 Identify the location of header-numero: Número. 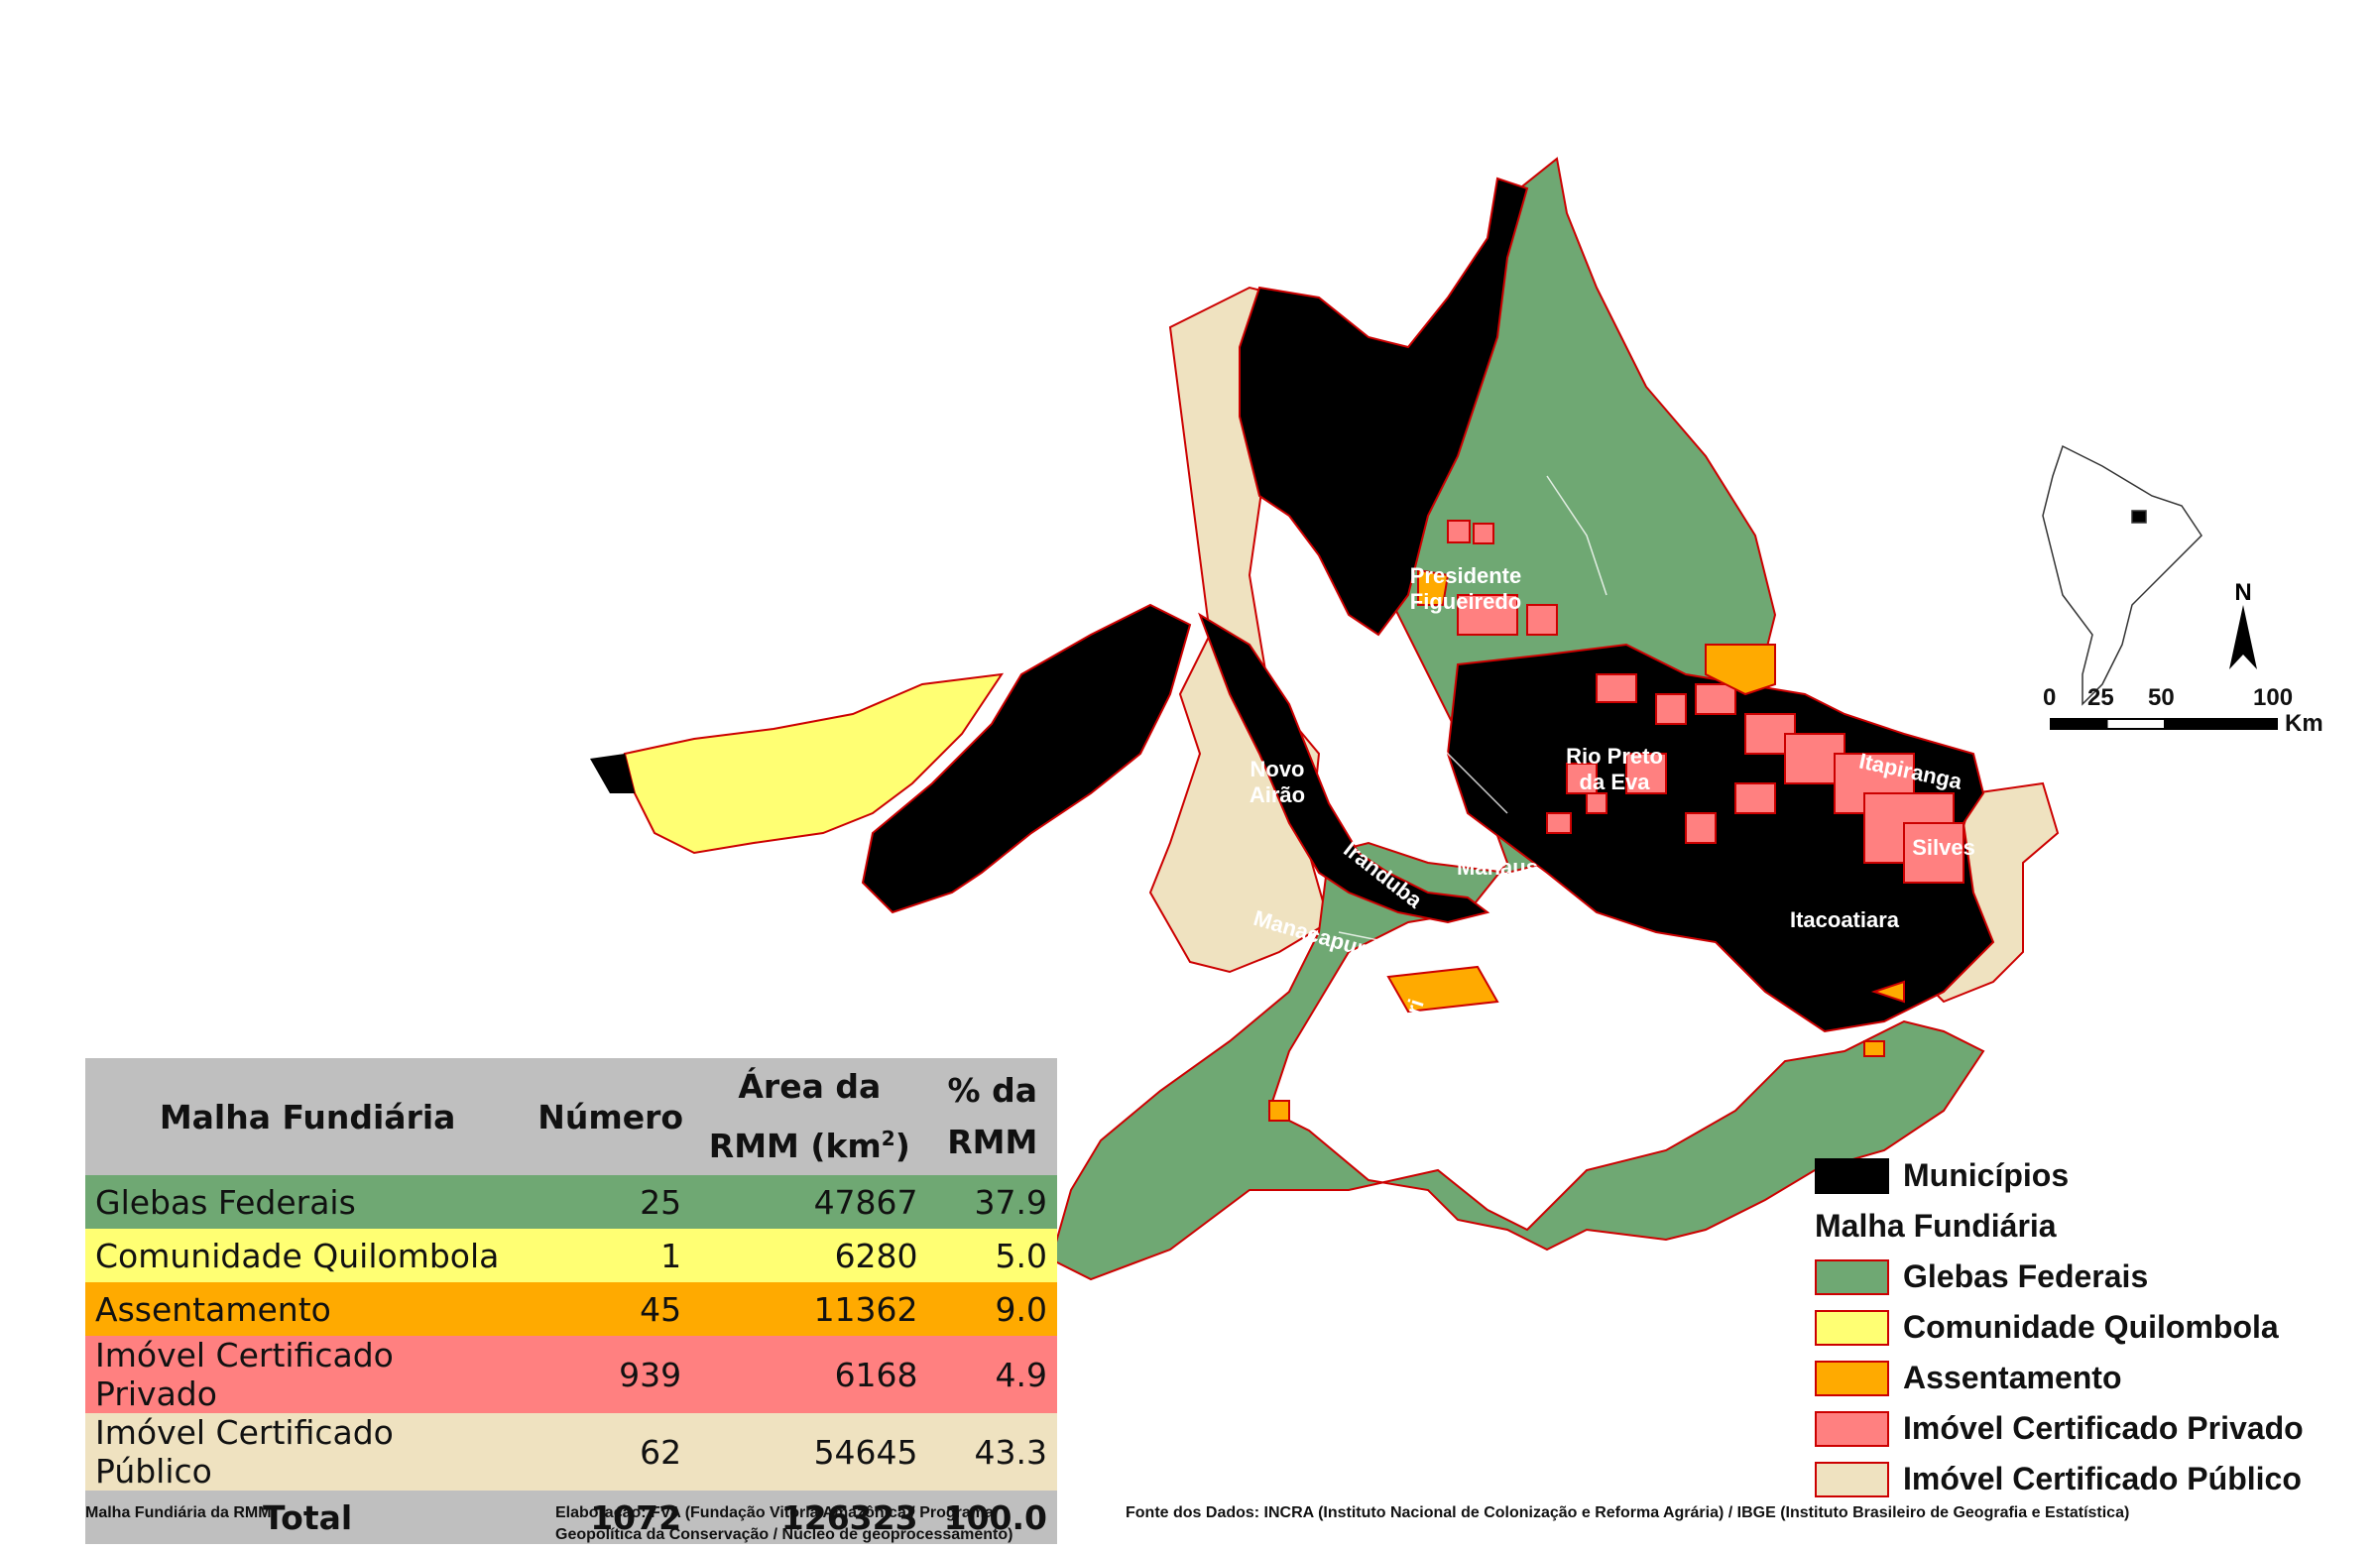
(611, 1116).